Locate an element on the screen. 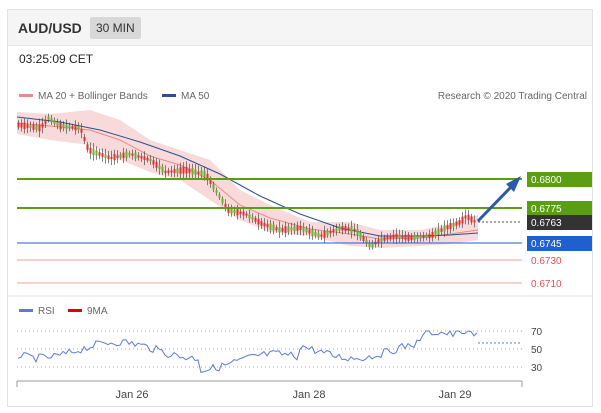  level-label-3: 0.6745 is located at coordinates (546, 244).